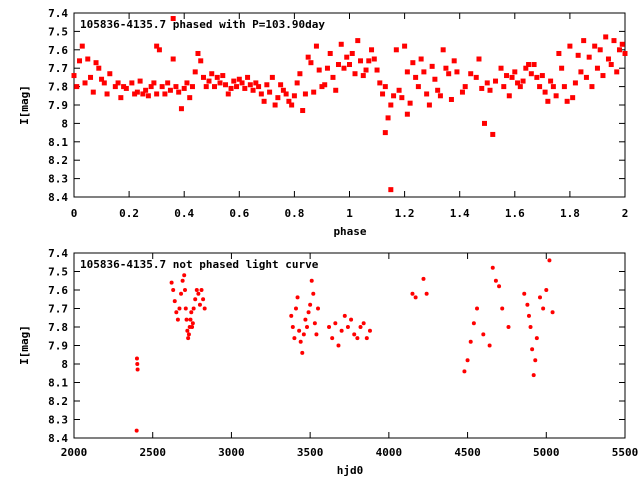 This screenshot has width=640, height=480. Describe the element at coordinates (58, 401) in the screenshot. I see `y-tick-label: 8.2` at that location.